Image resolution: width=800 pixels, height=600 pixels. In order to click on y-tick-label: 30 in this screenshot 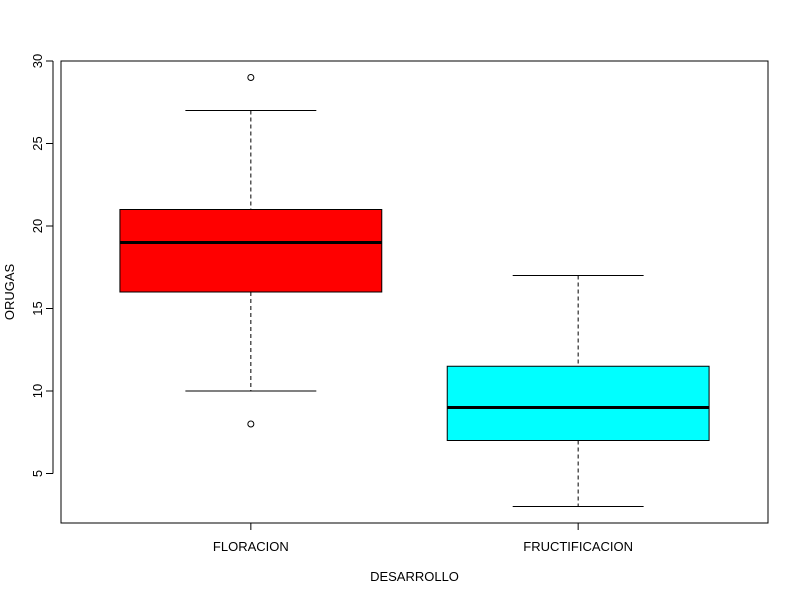, I will do `click(37, 61)`.